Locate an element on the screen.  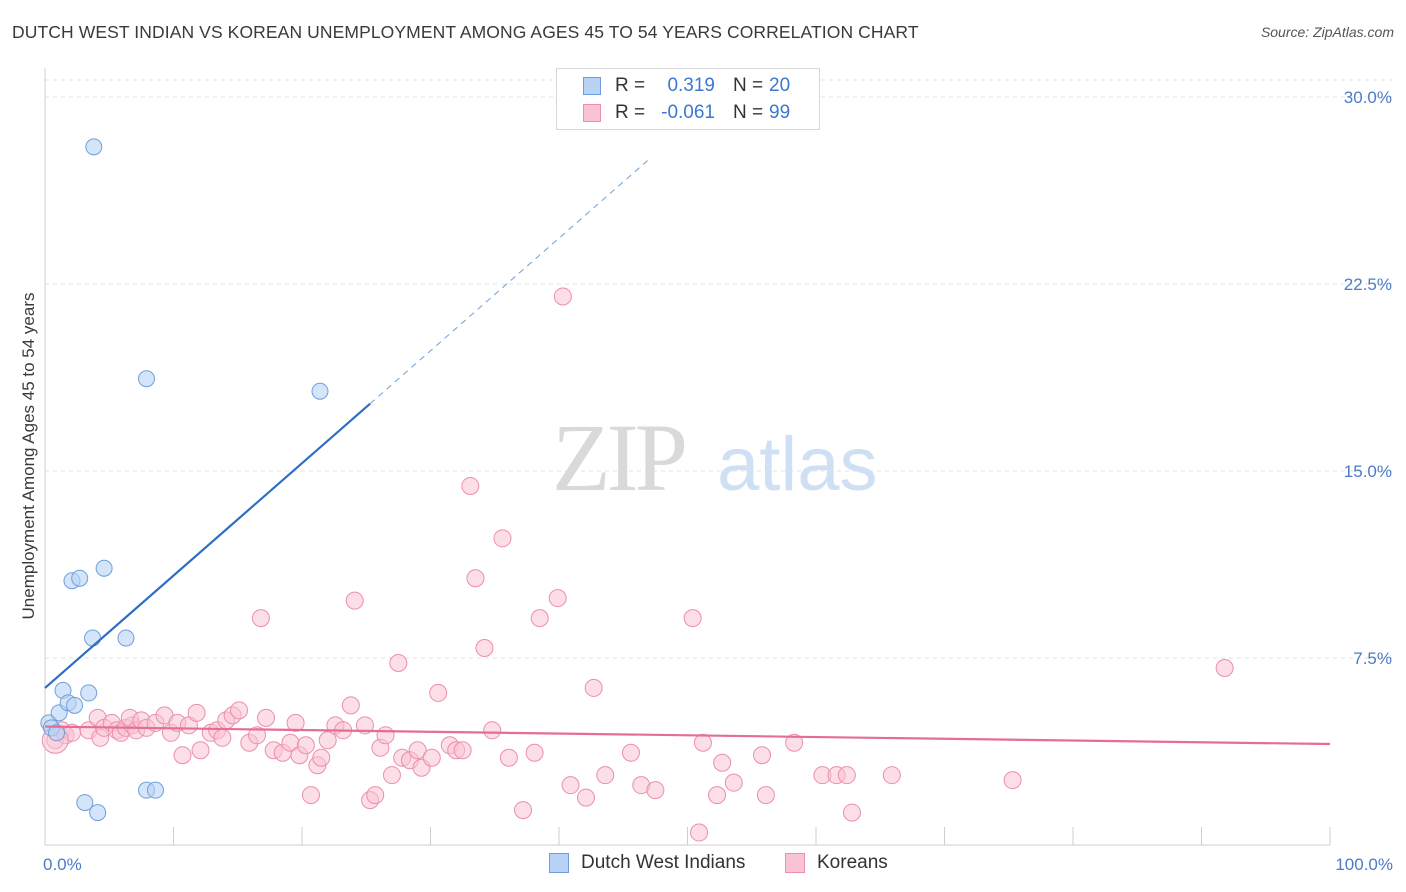
series-legend: Dutch West Indians Koreans is located at coordinates (703, 865).